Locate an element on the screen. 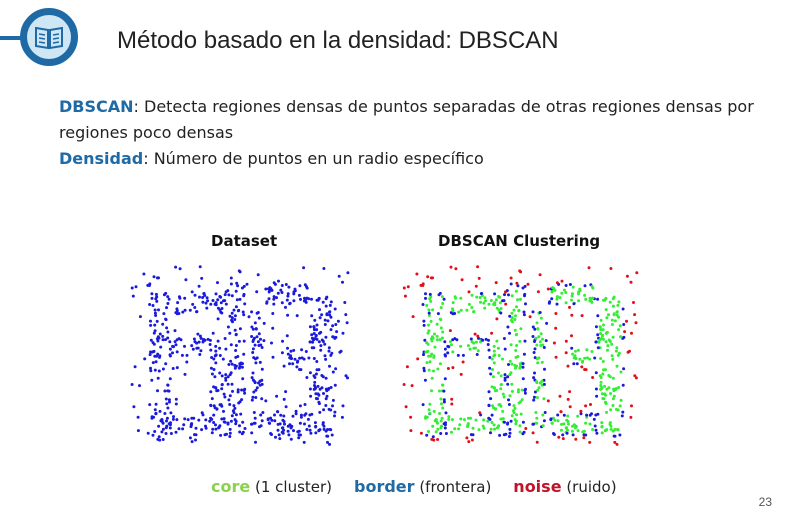  dataset-title: Dataset is located at coordinates (244, 241).